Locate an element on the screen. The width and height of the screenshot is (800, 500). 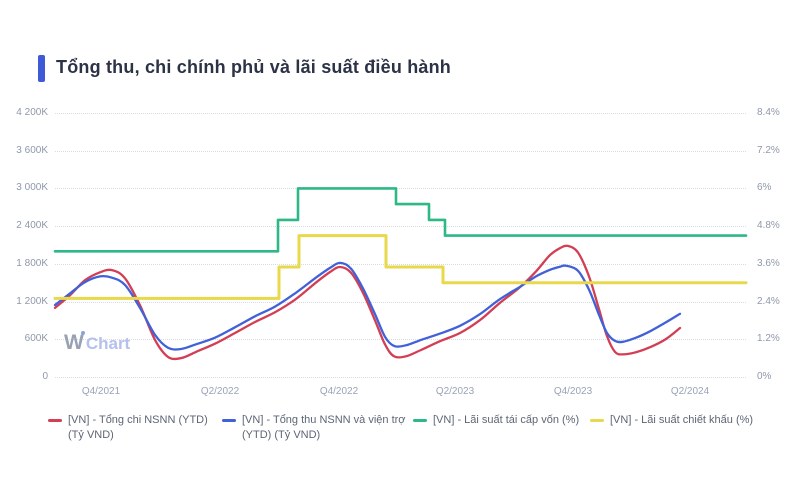
legend-item-lai-suat-chiet-khau: [VN] - Lãi suất chiết khấu (%) is located at coordinates (671, 420).